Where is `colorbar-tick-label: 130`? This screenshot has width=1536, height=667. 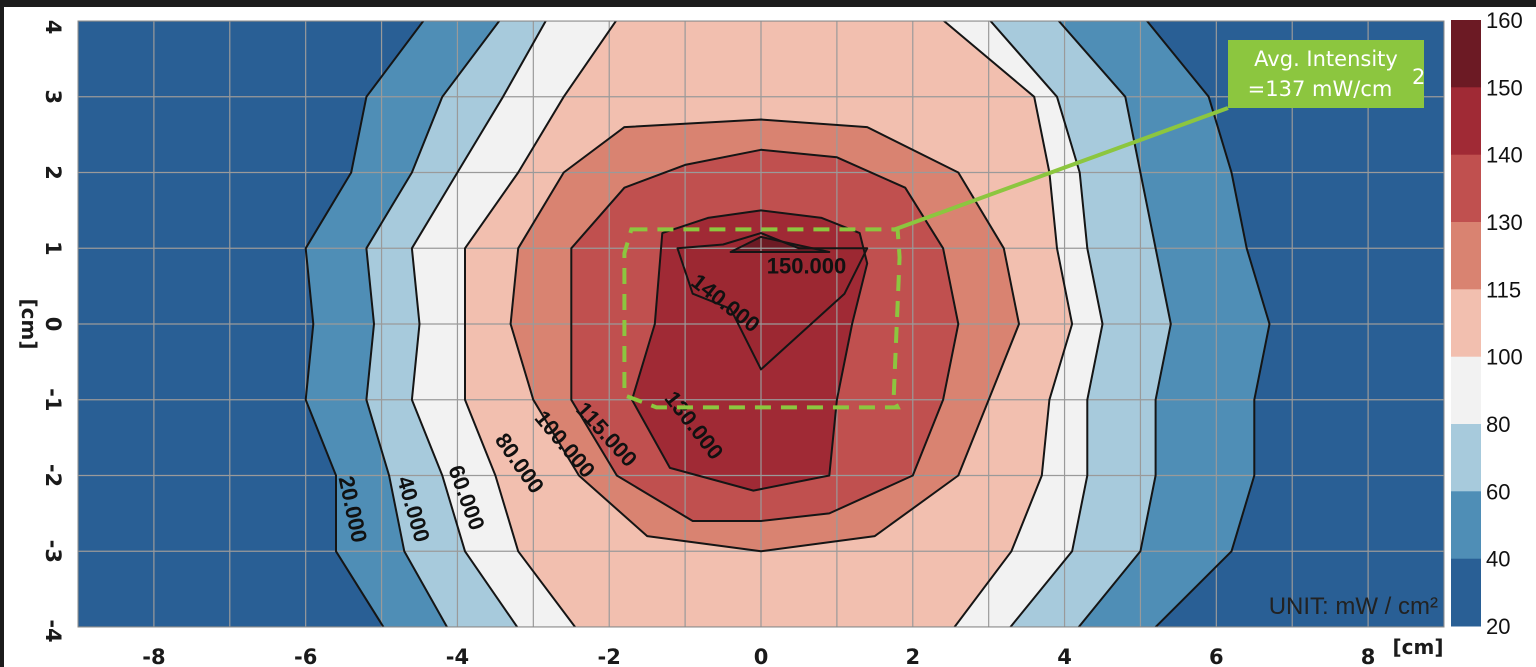
colorbar-tick-label: 130 is located at coordinates (1504, 222).